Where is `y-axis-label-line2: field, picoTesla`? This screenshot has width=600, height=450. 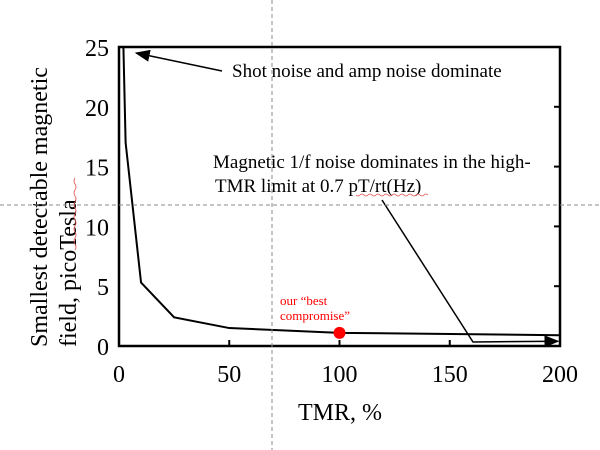
y-axis-label-line2: field, picoTesla is located at coordinates (69, 273).